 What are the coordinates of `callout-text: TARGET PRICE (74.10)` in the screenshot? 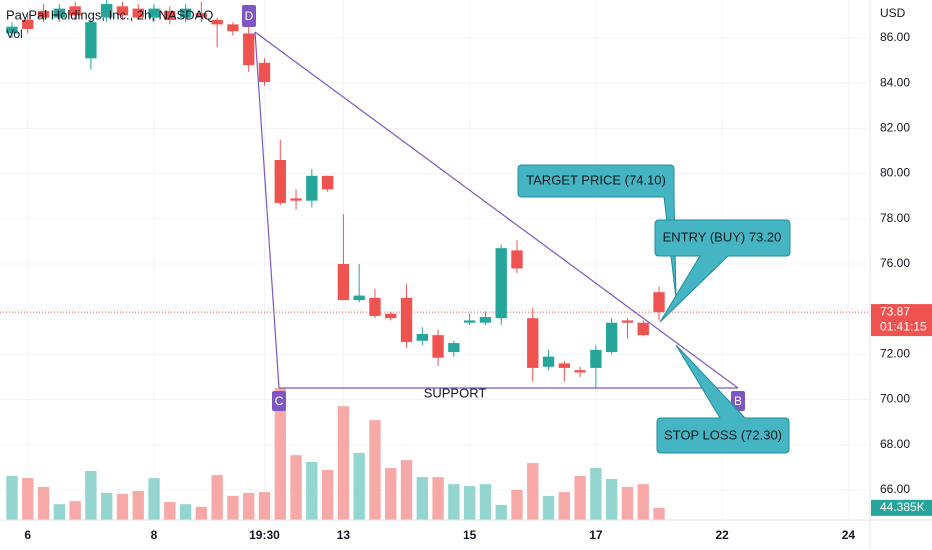 It's located at (596, 179).